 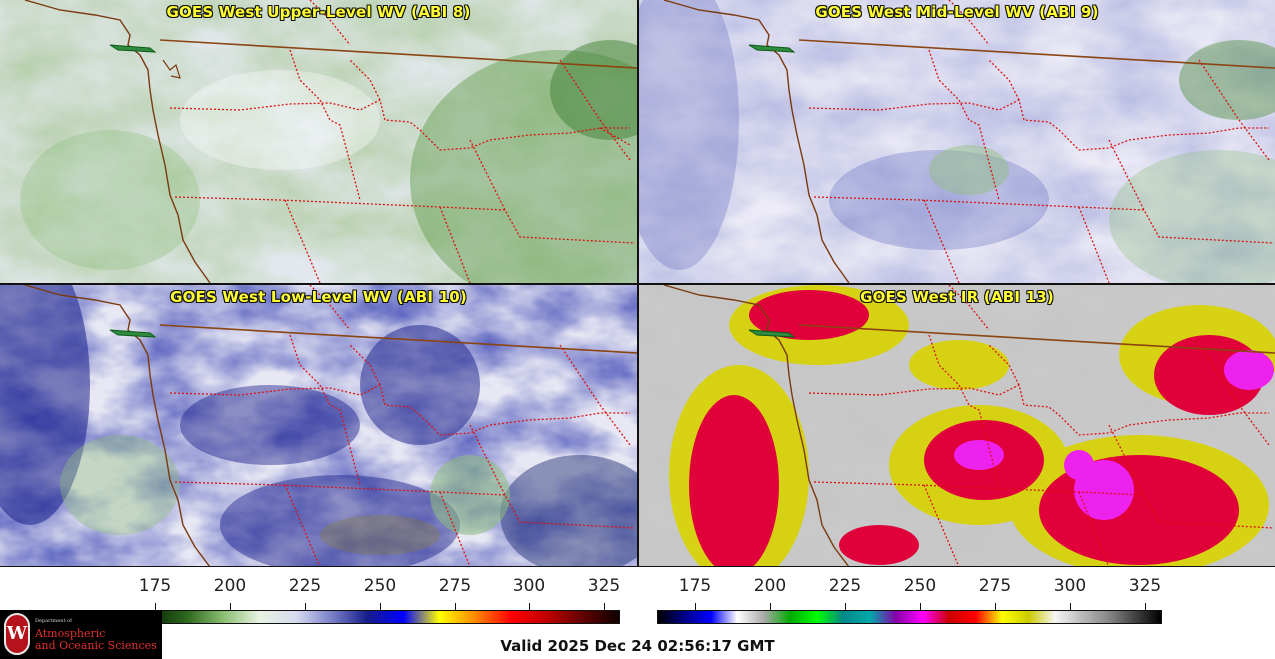 What do you see at coordinates (529, 586) in the screenshot?
I see `wv-tick-label: 300` at bounding box center [529, 586].